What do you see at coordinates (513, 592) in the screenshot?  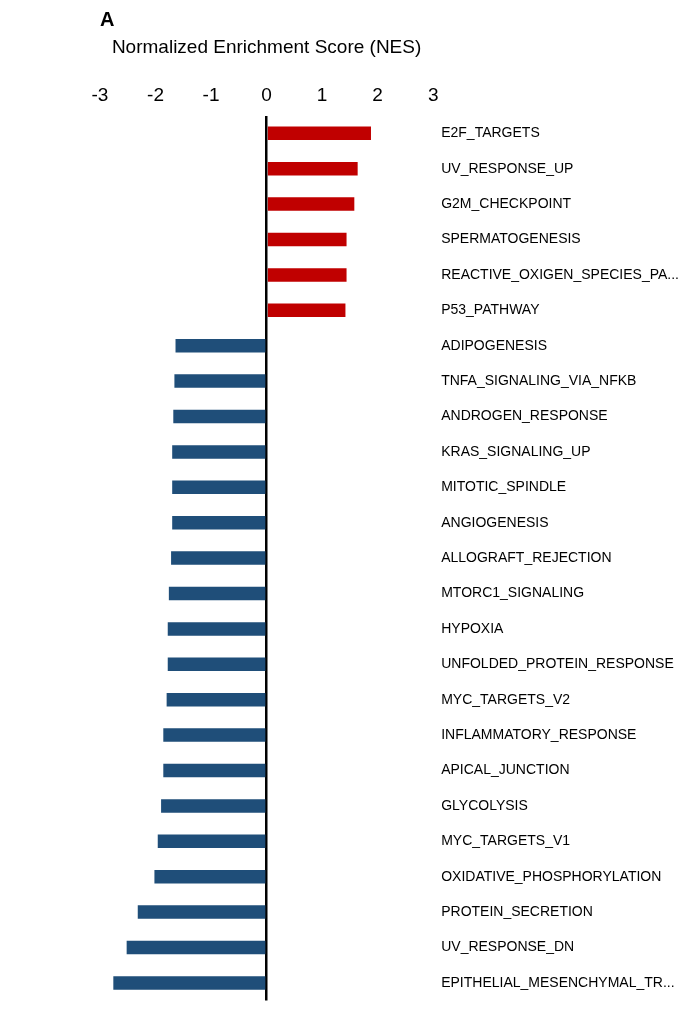 I see `y-tick-label: MTORC1_SIGNALING` at bounding box center [513, 592].